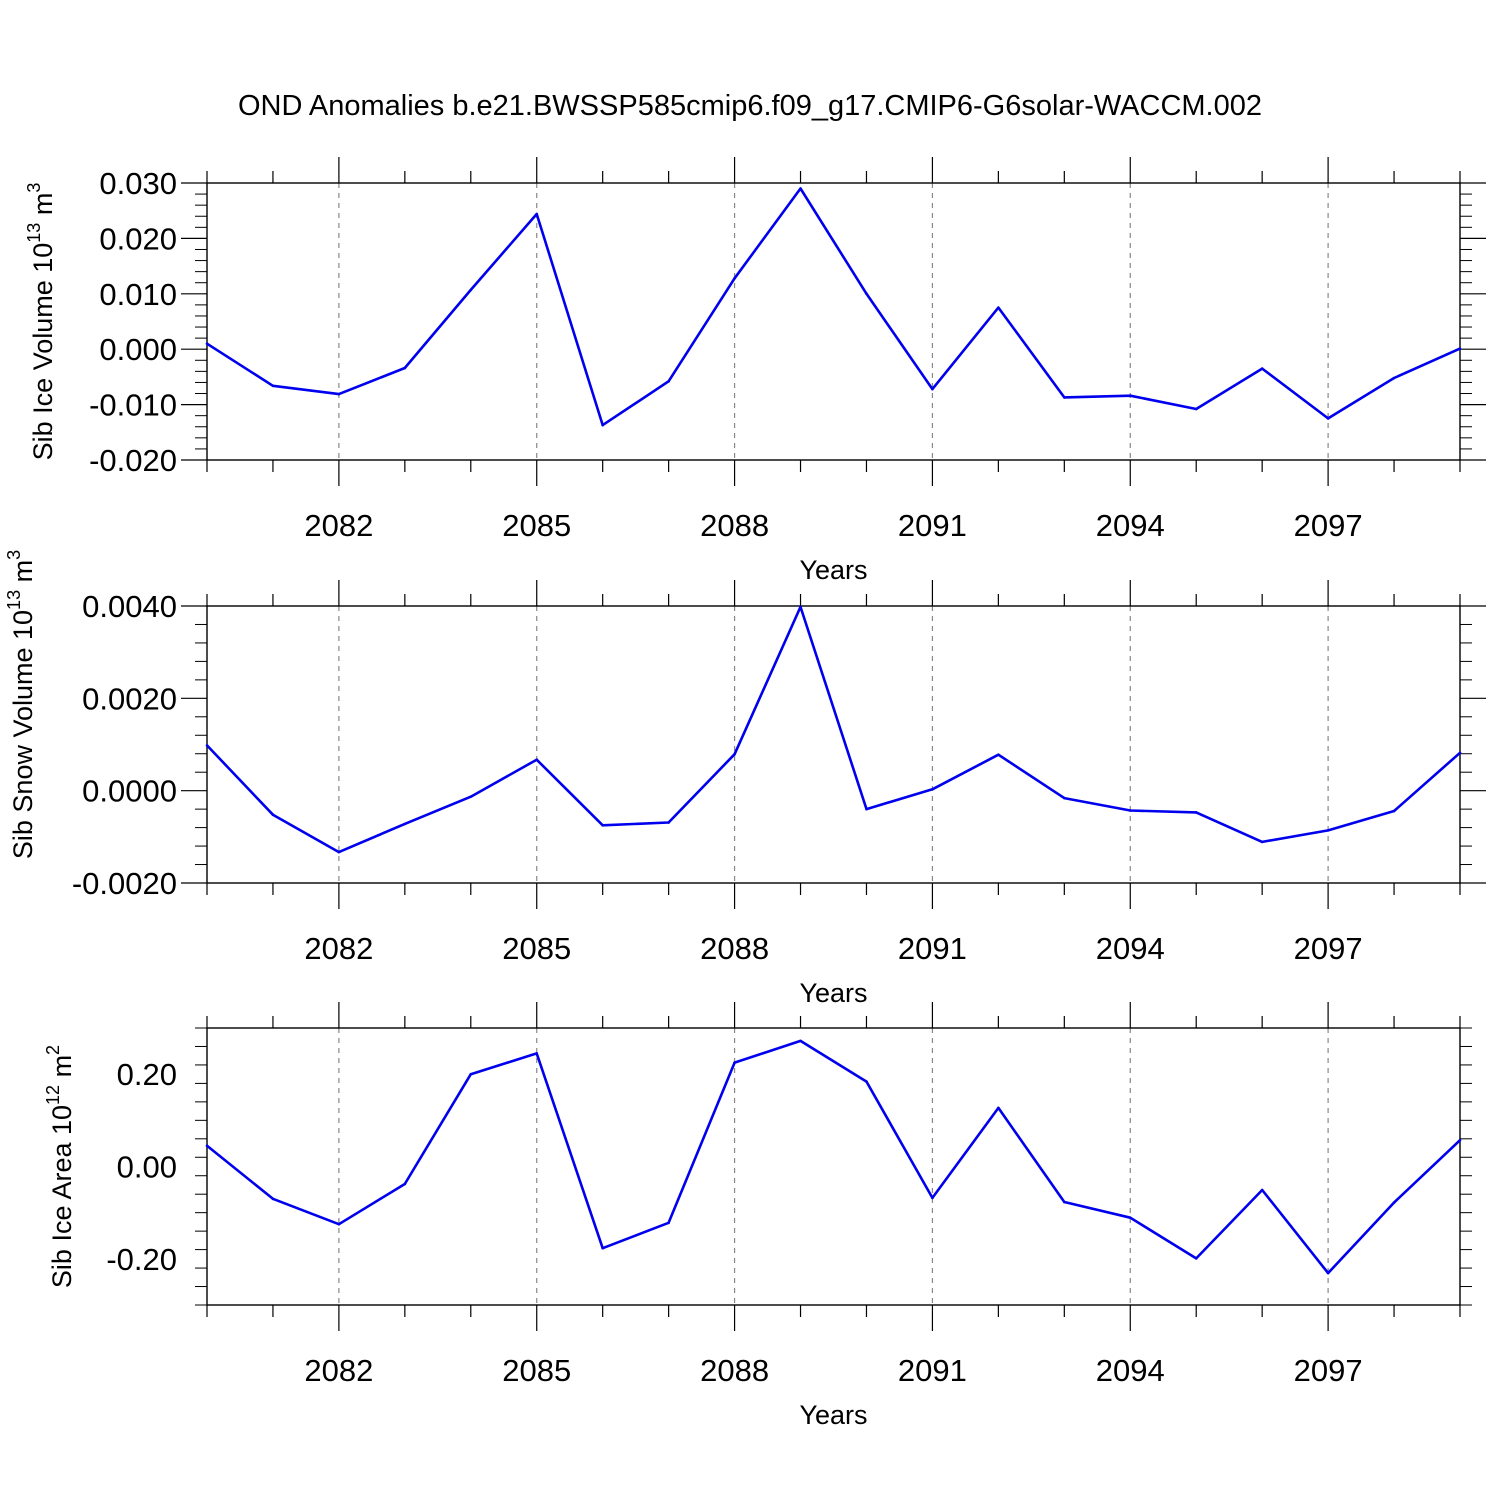 This screenshot has width=1500, height=1500. Describe the element at coordinates (133, 460) in the screenshot. I see `ytick-label-0-0: -0.020` at that location.